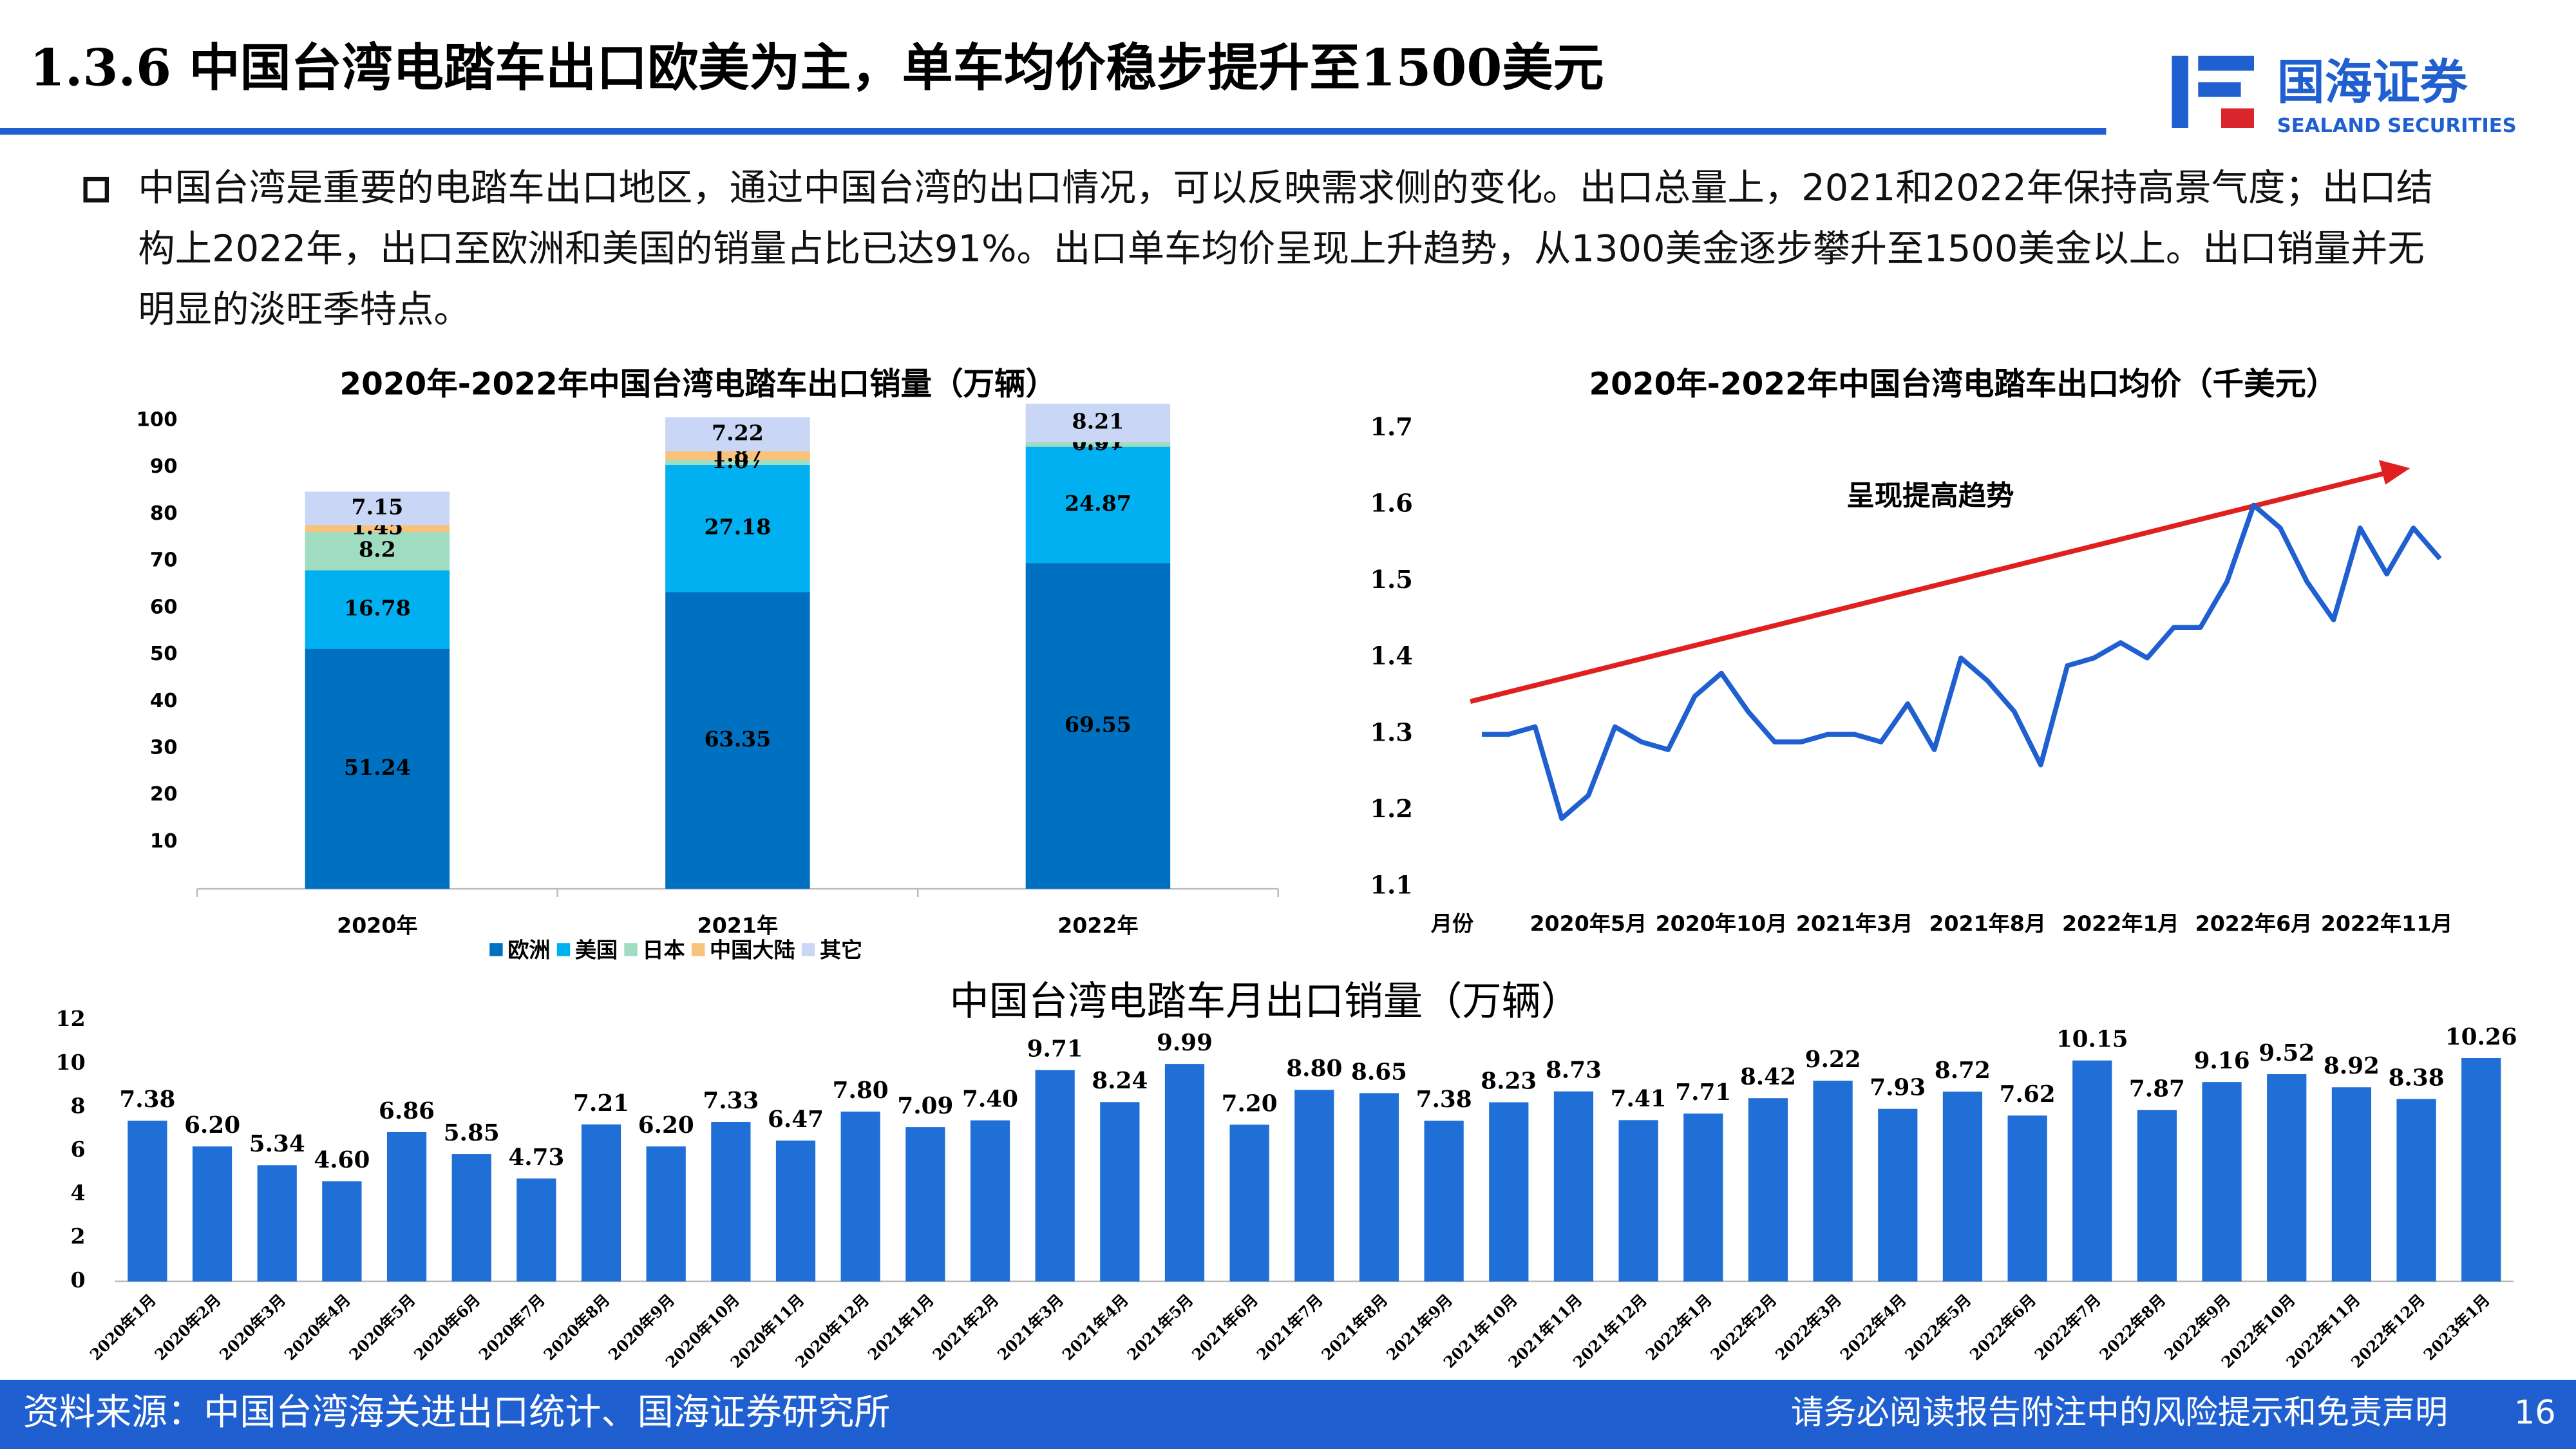 The image size is (2576, 1449). What do you see at coordinates (377, 925) in the screenshot?
I see `x-tick-label: 2020年` at bounding box center [377, 925].